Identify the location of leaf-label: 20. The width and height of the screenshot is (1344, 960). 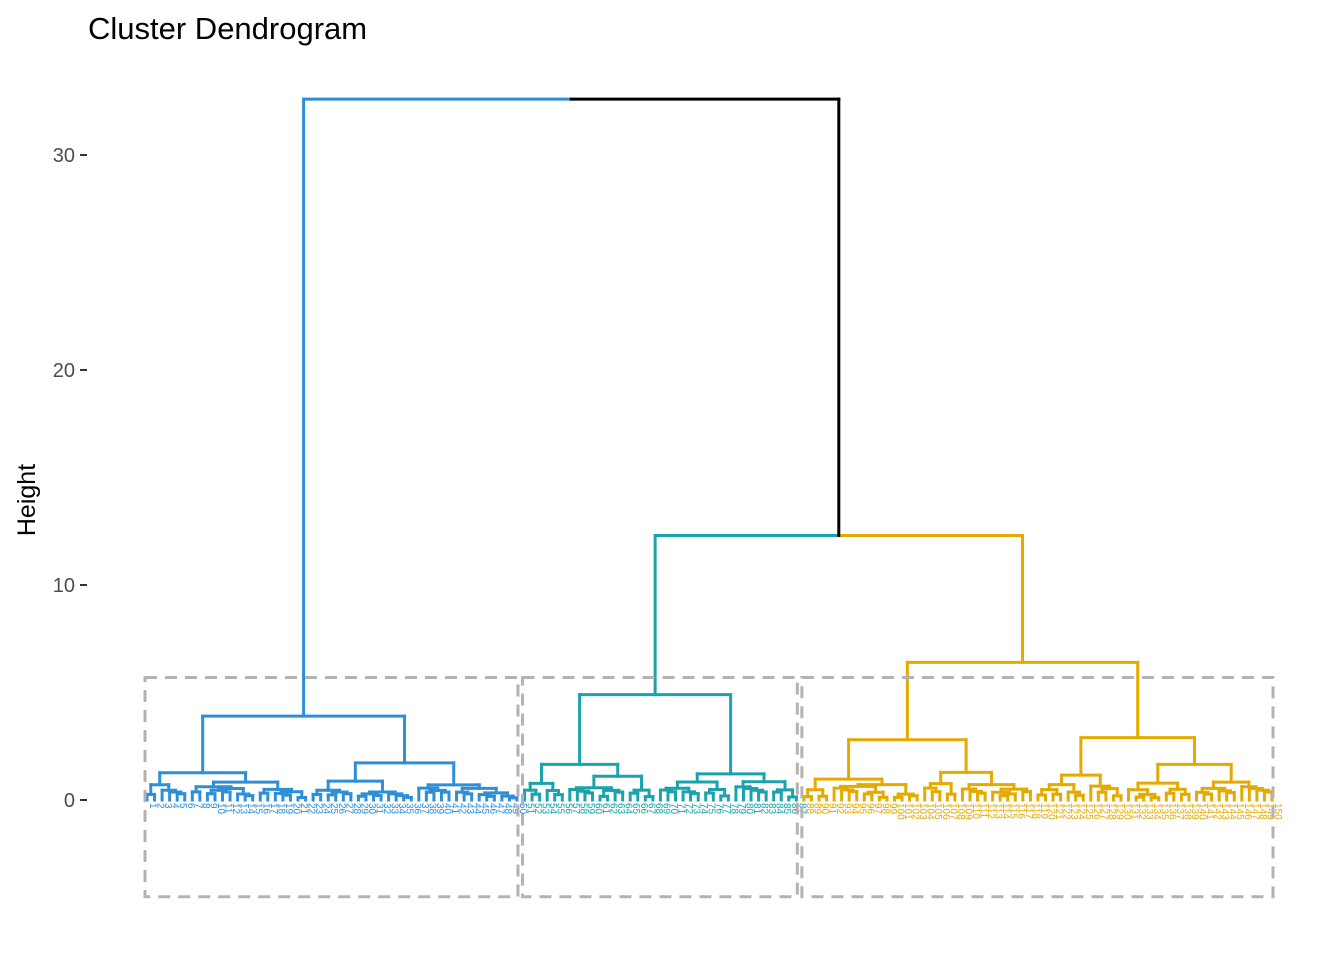
(295, 809).